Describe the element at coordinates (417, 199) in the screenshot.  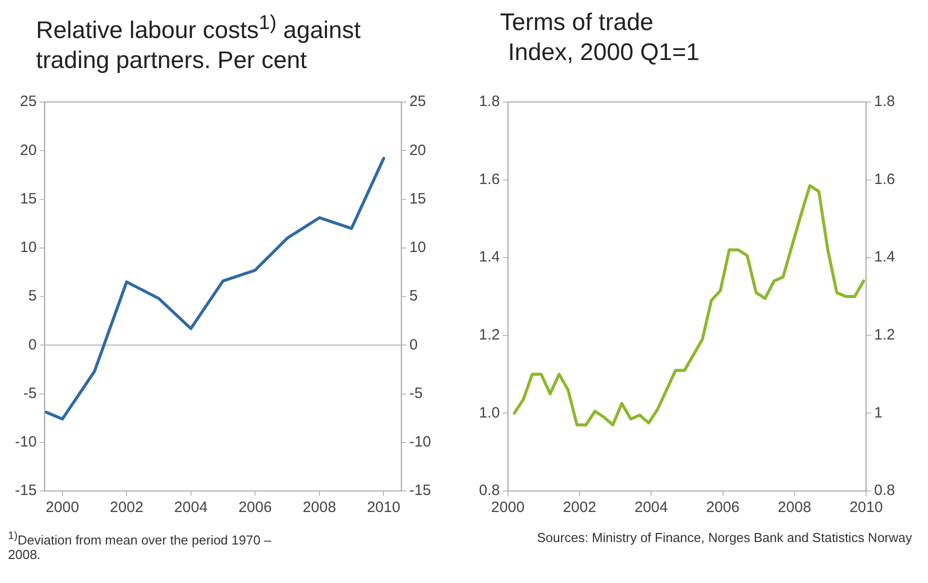
I see `y2-tick-label: 15` at that location.